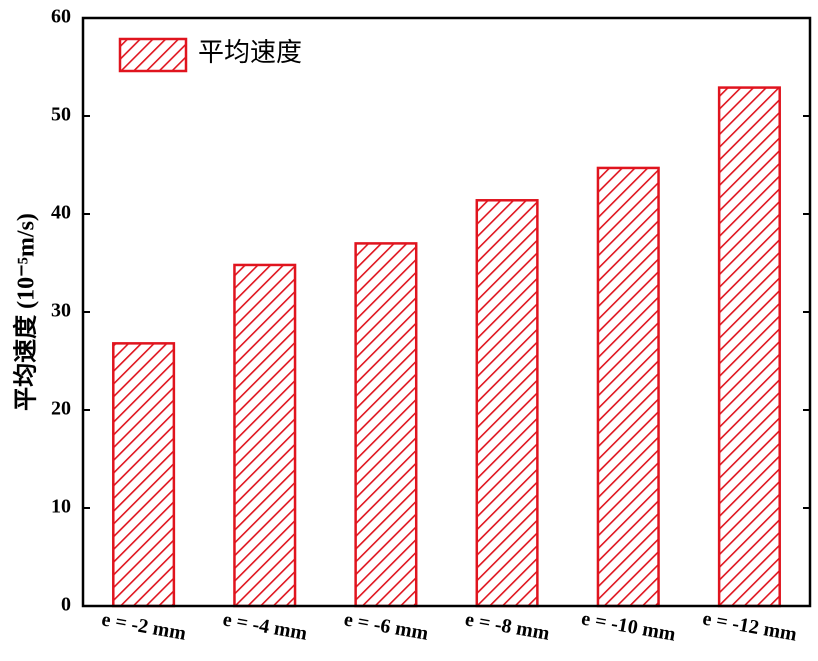 Image resolution: width=818 pixels, height=661 pixels. What do you see at coordinates (61, 507) in the screenshot?
I see `y-tick-label: 10` at bounding box center [61, 507].